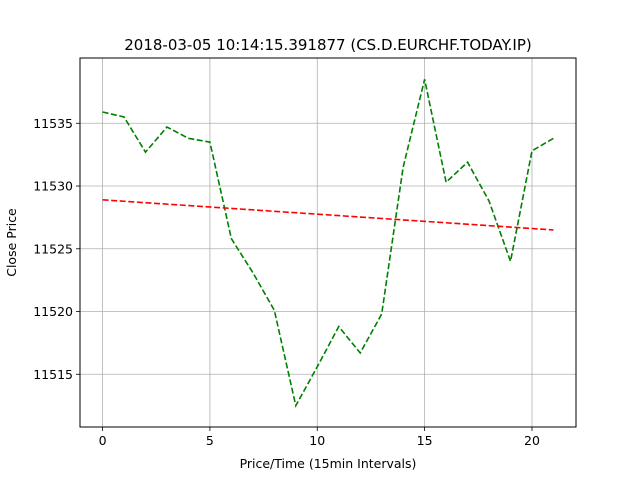 Image resolution: width=640 pixels, height=480 pixels. What do you see at coordinates (103, 440) in the screenshot?
I see `x-tick-label: 0` at bounding box center [103, 440].